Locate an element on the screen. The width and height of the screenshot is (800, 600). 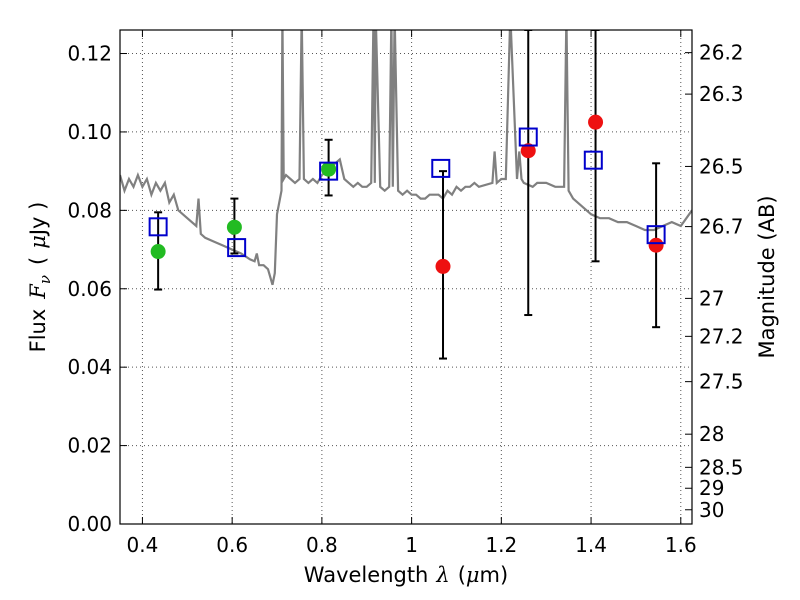
y-axis-unit-mu: μ is located at coordinates (38, 242).